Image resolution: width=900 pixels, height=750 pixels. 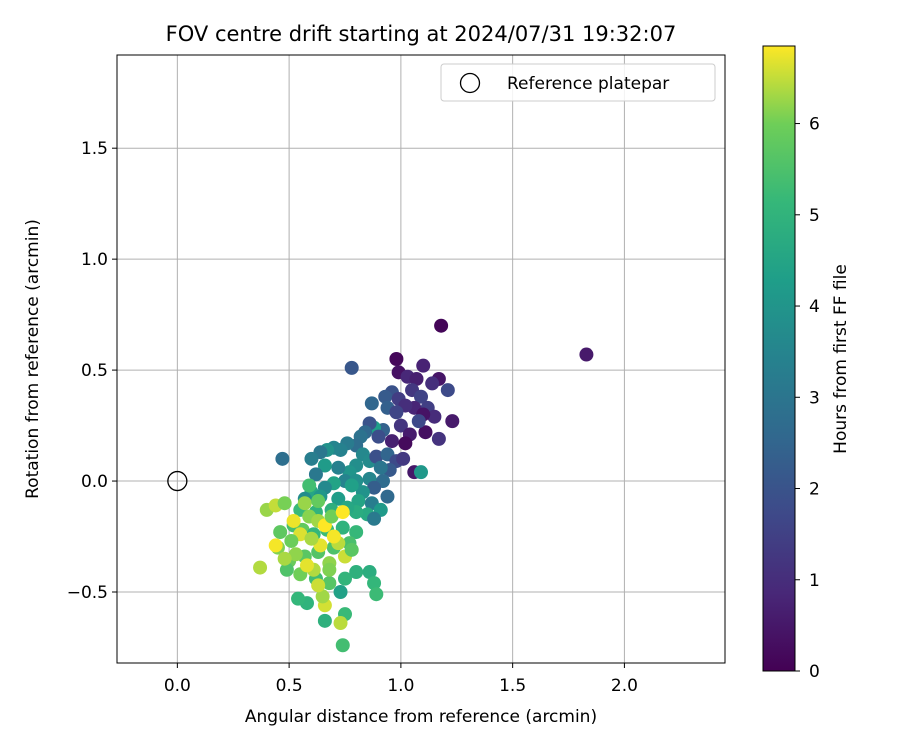 I want to click on legend-box, so click(x=578, y=82).